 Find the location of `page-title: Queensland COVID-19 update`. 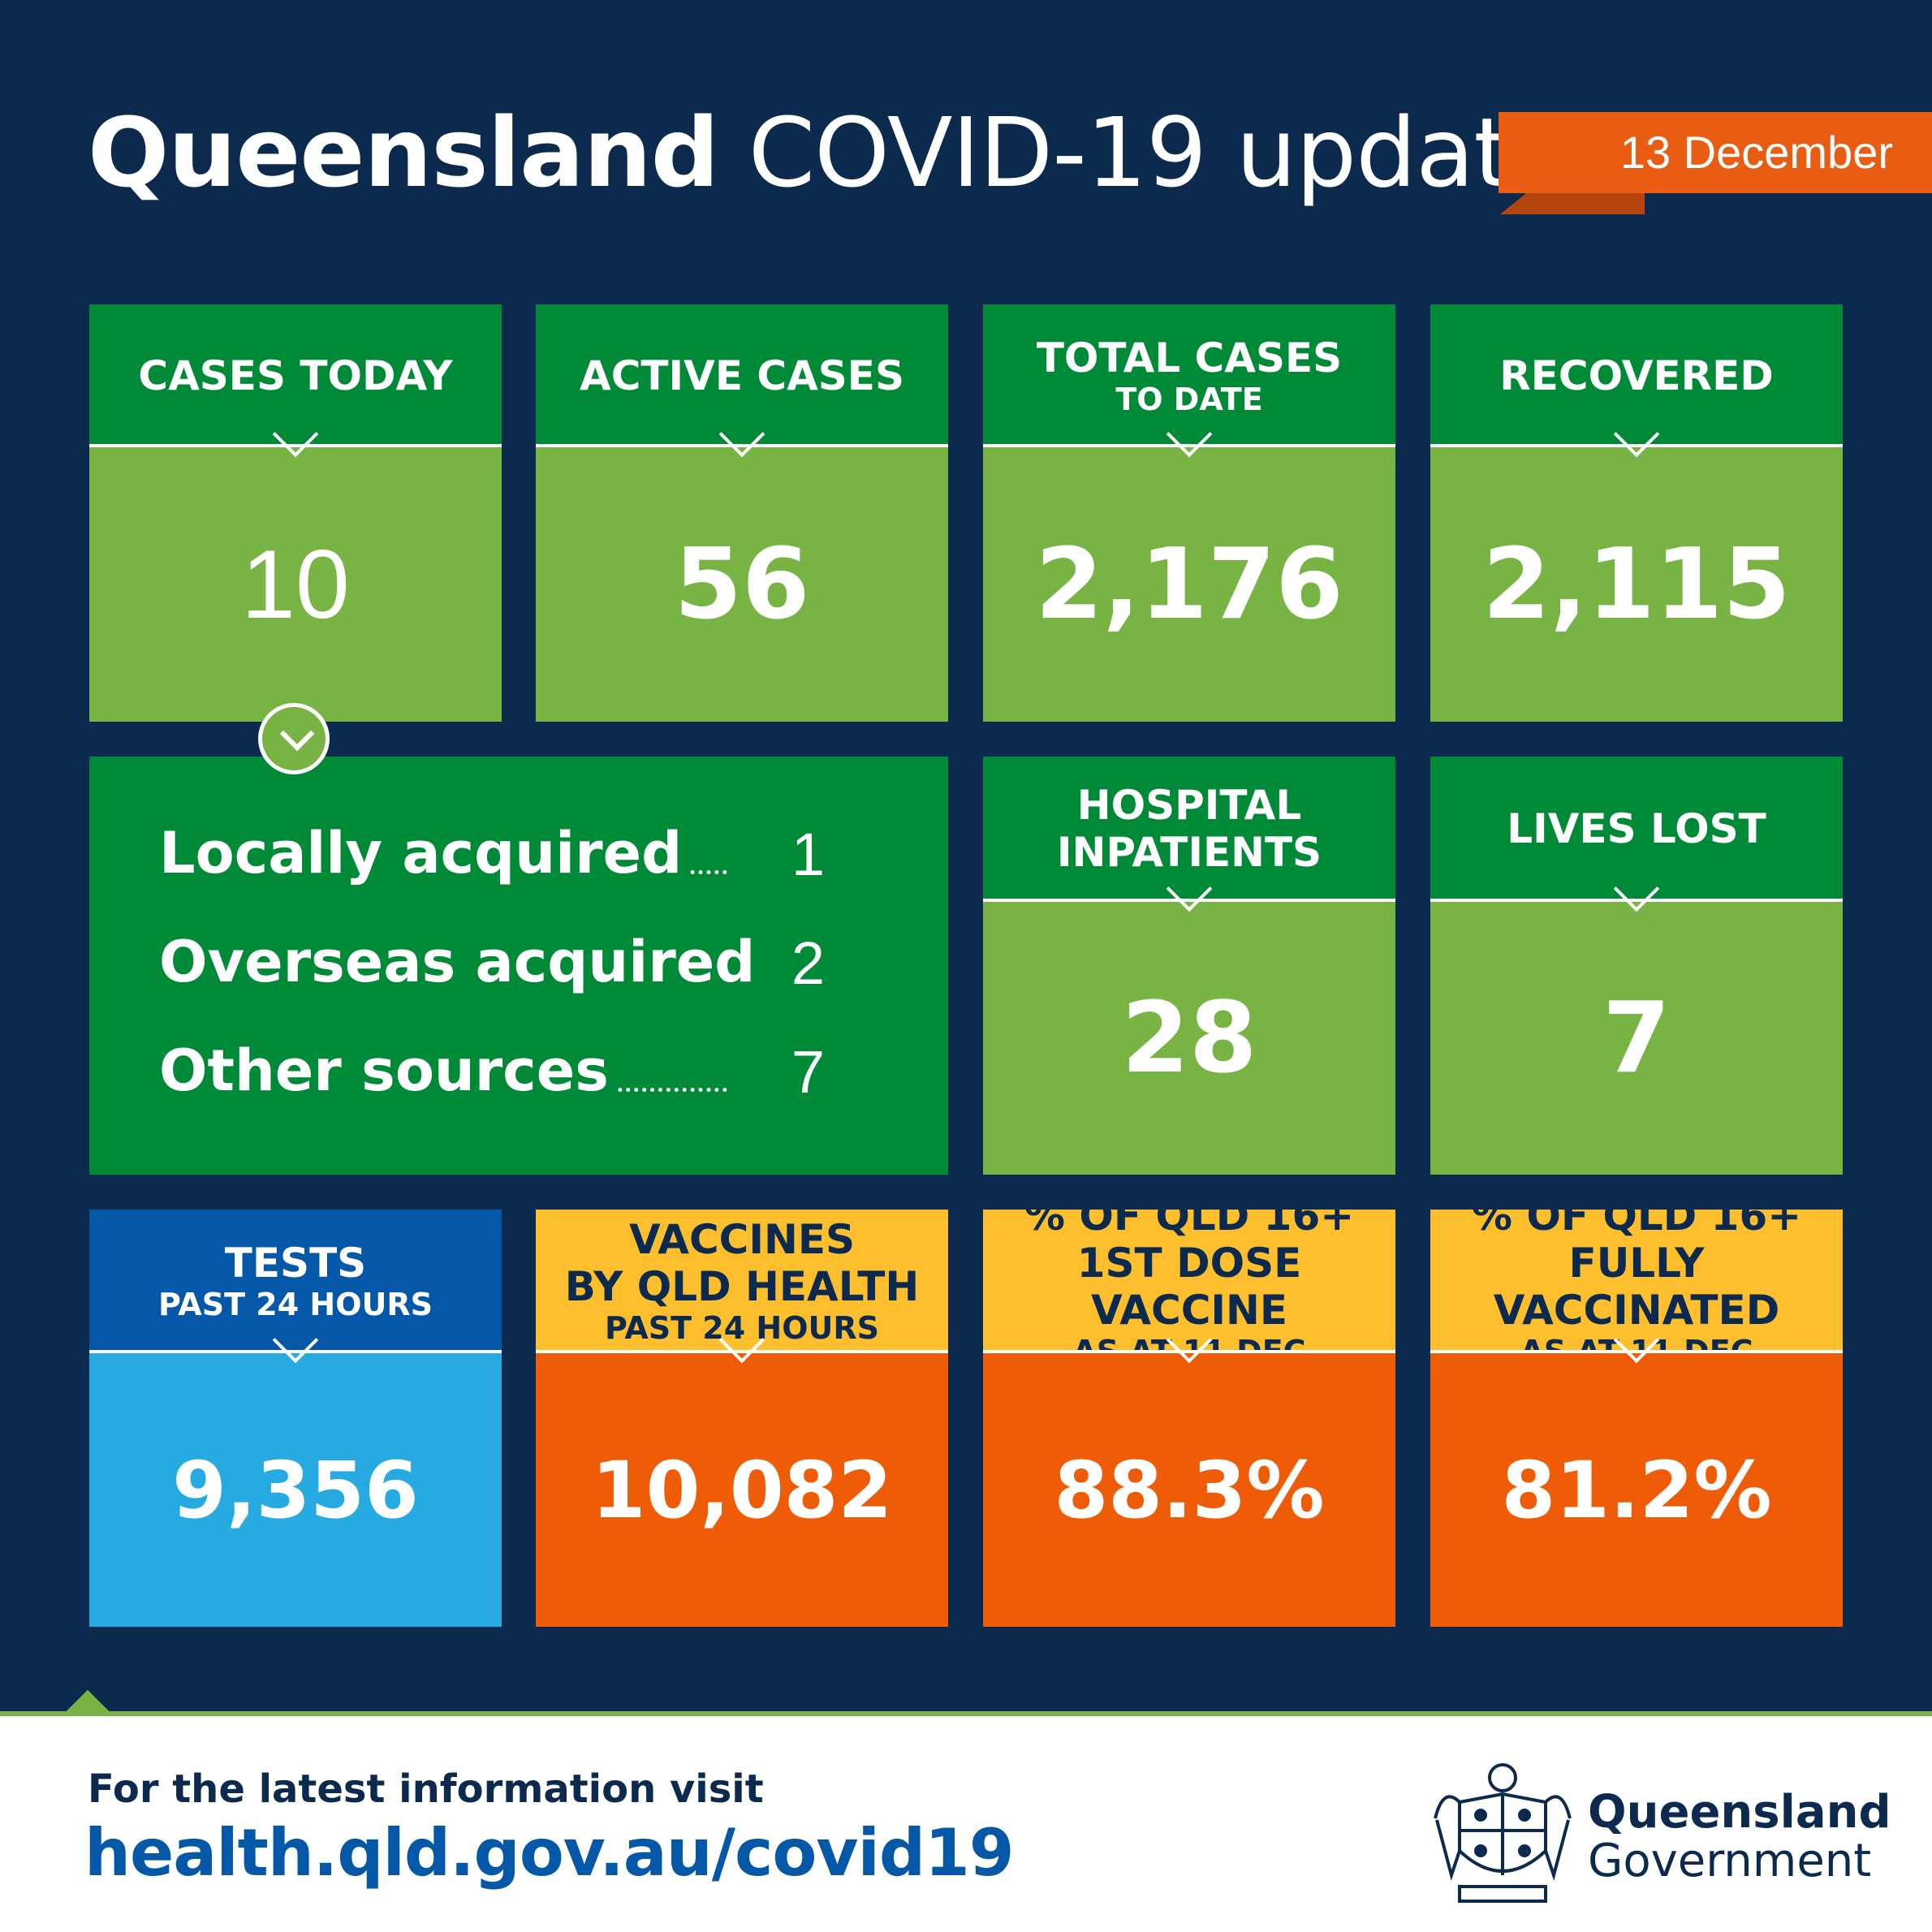

page-title: Queensland COVID-19 update is located at coordinates (829, 152).